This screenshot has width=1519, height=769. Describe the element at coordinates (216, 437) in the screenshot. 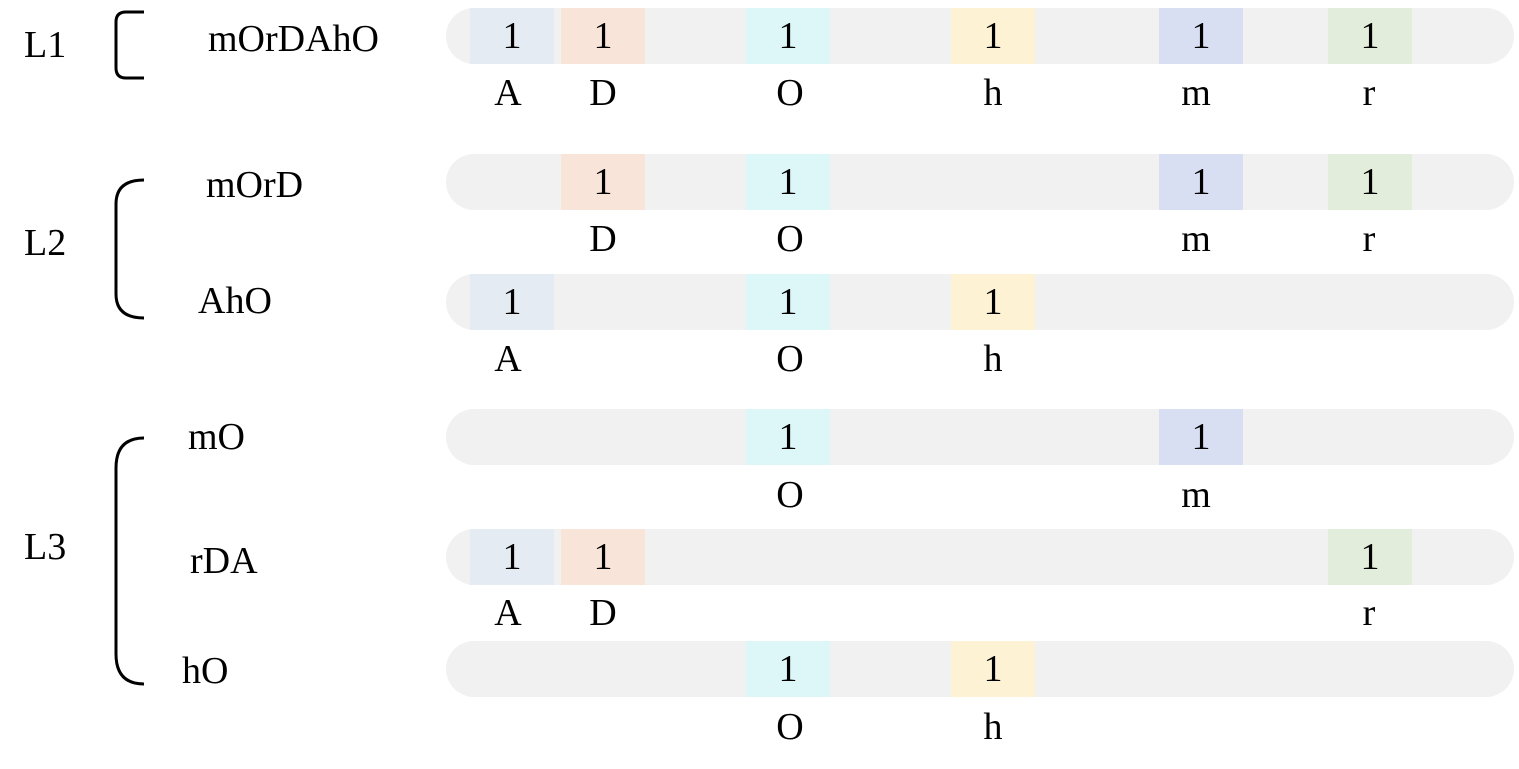

I see `row-word-mo: mO` at that location.